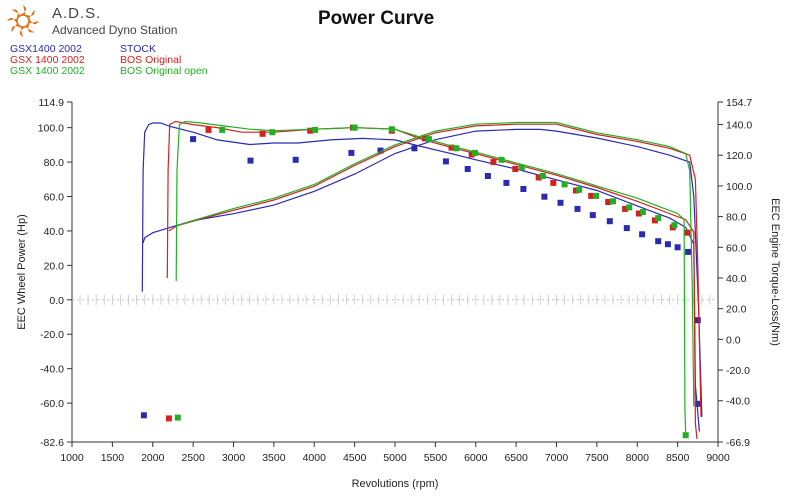  What do you see at coordinates (164, 71) in the screenshot?
I see `legend-config-label: BOS Original open` at bounding box center [164, 71].